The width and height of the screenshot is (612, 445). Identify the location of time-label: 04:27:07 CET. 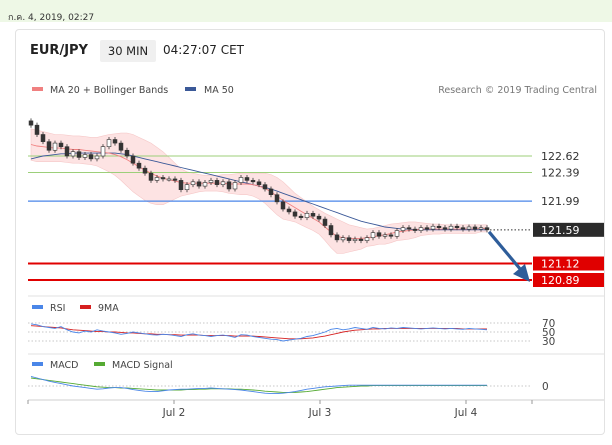
(203, 50).